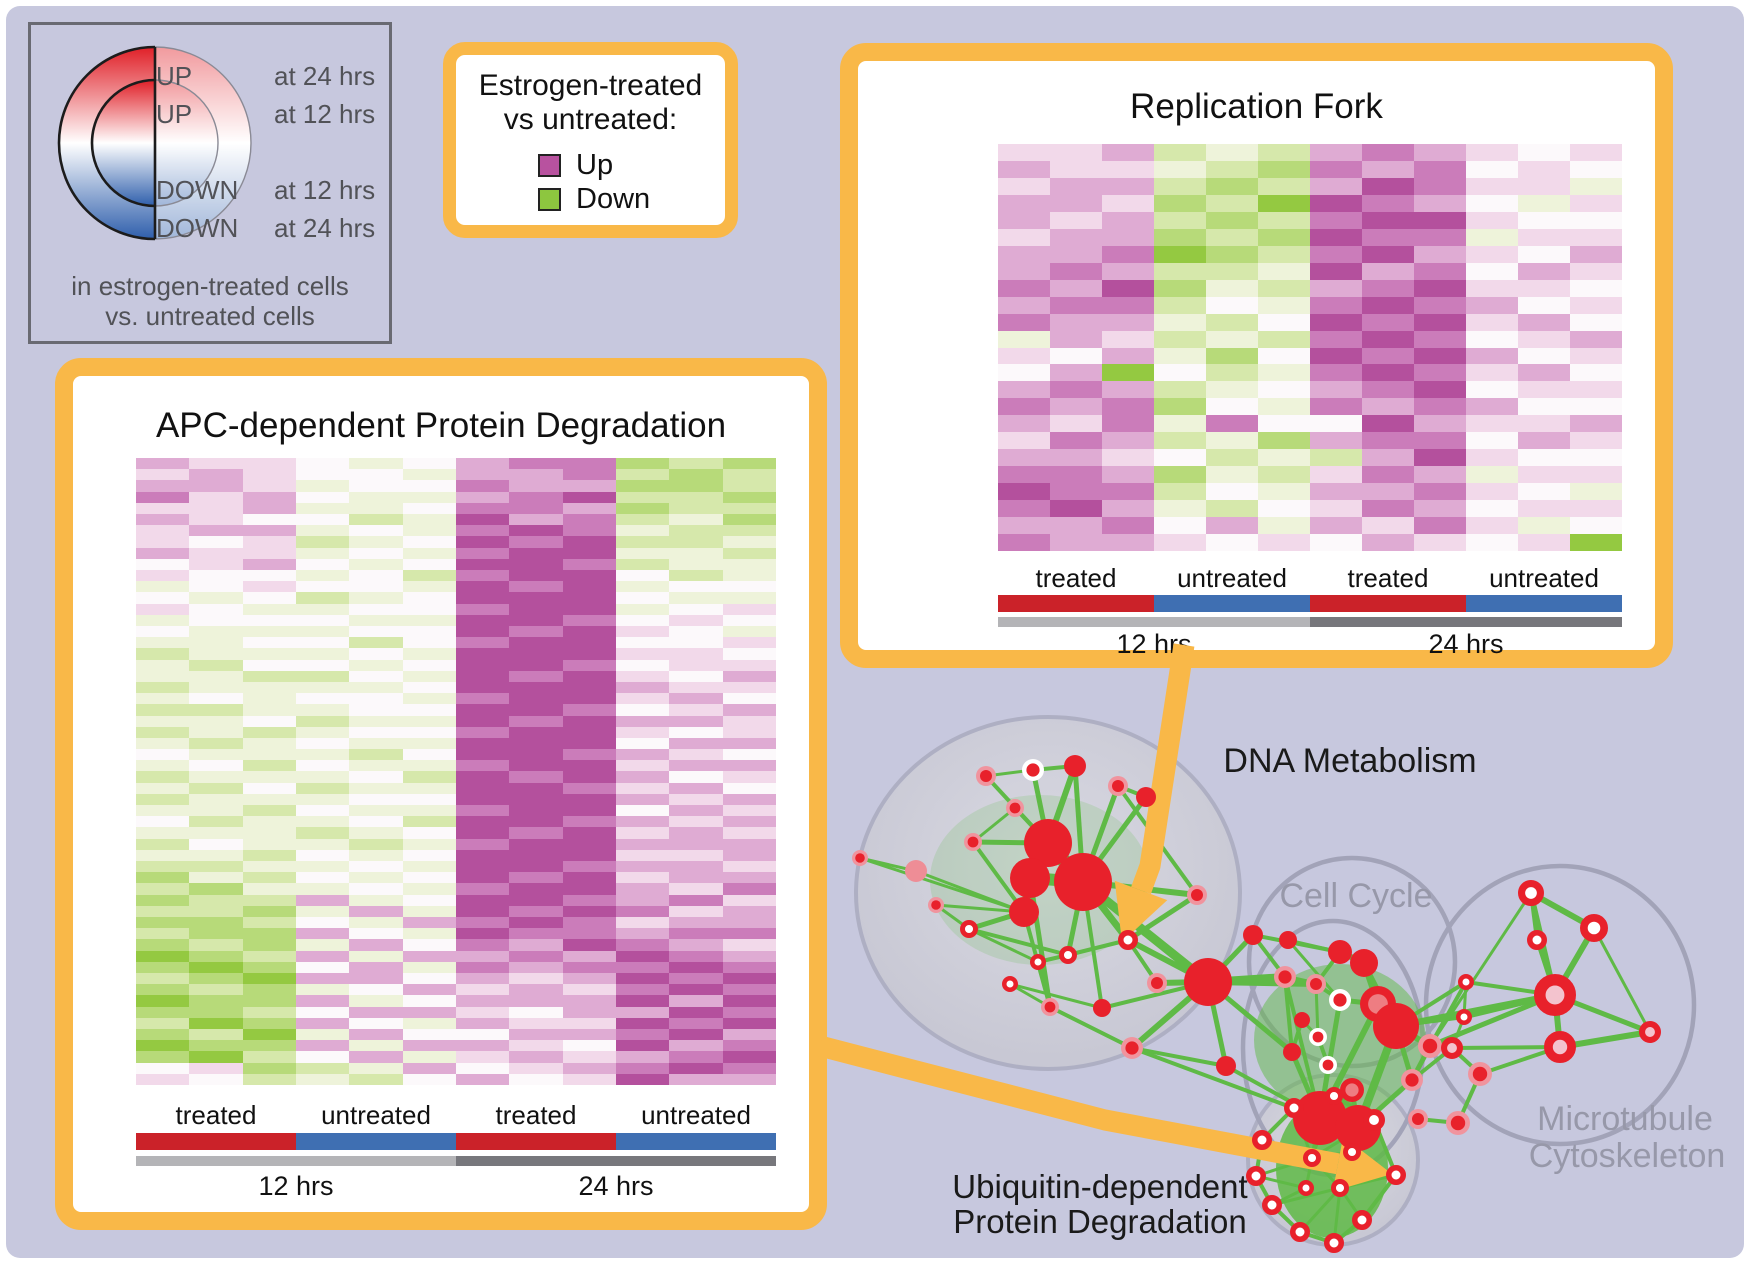  Describe the element at coordinates (1466, 622) in the screenshot. I see `time-color-segment` at that location.